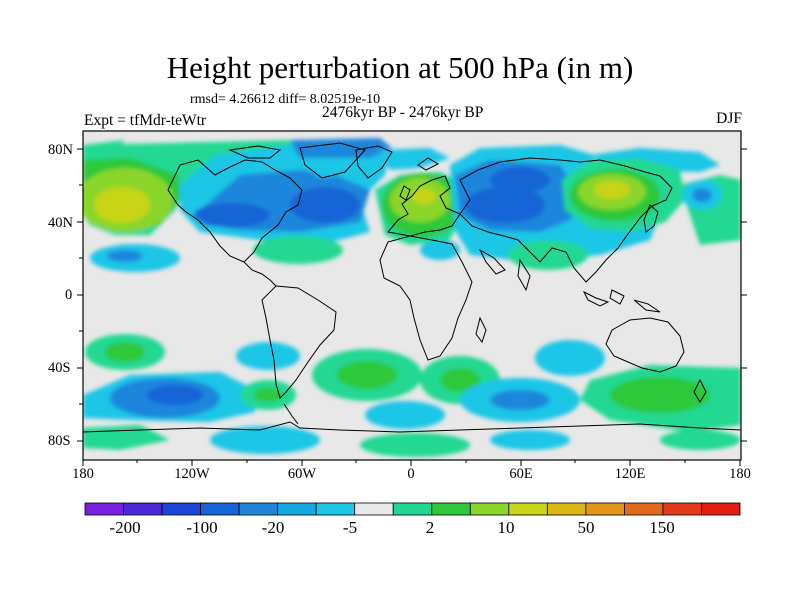 The width and height of the screenshot is (800, 600). What do you see at coordinates (125, 527) in the screenshot?
I see `colorbar-label: -200` at bounding box center [125, 527].